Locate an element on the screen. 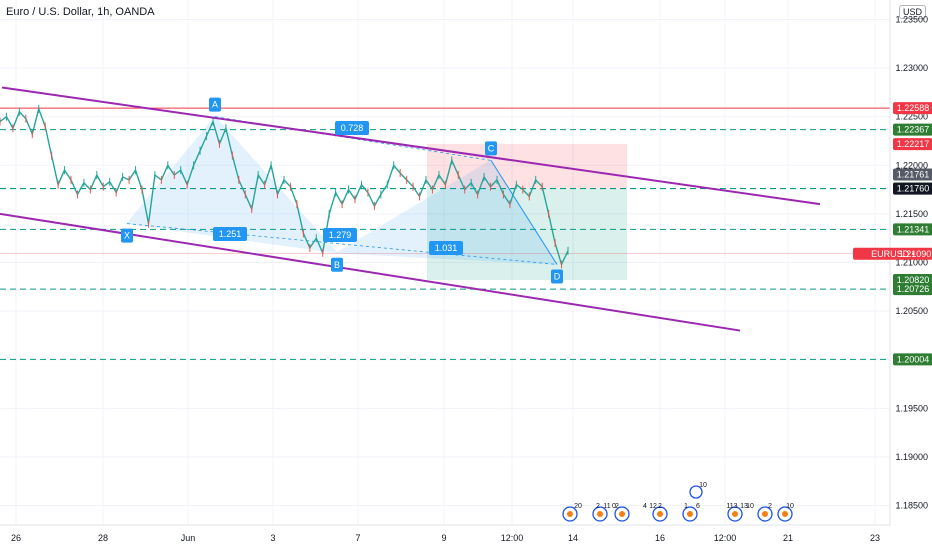 The width and height of the screenshot is (932, 550). level-label: 1.22217 is located at coordinates (913, 144).